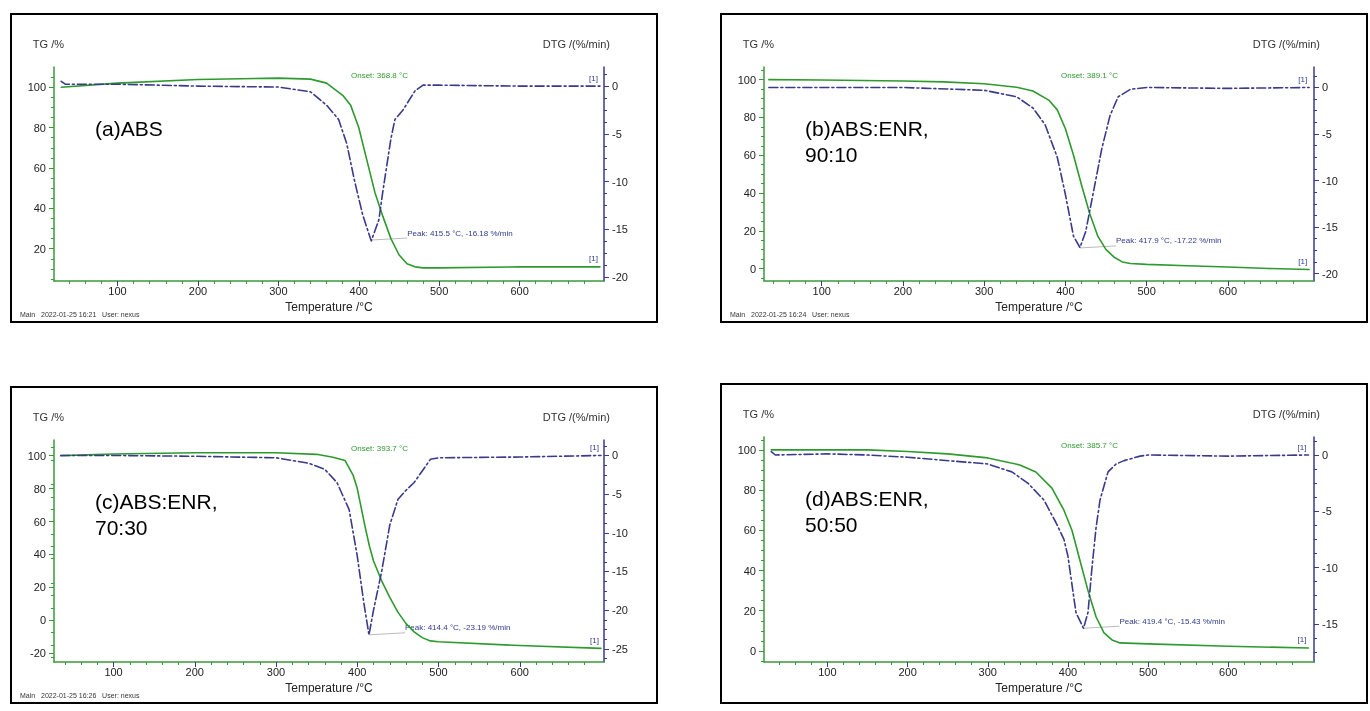 This screenshot has width=1370, height=711. Describe the element at coordinates (380, 448) in the screenshot. I see `annotation: Onset: 393.7 °C` at that location.